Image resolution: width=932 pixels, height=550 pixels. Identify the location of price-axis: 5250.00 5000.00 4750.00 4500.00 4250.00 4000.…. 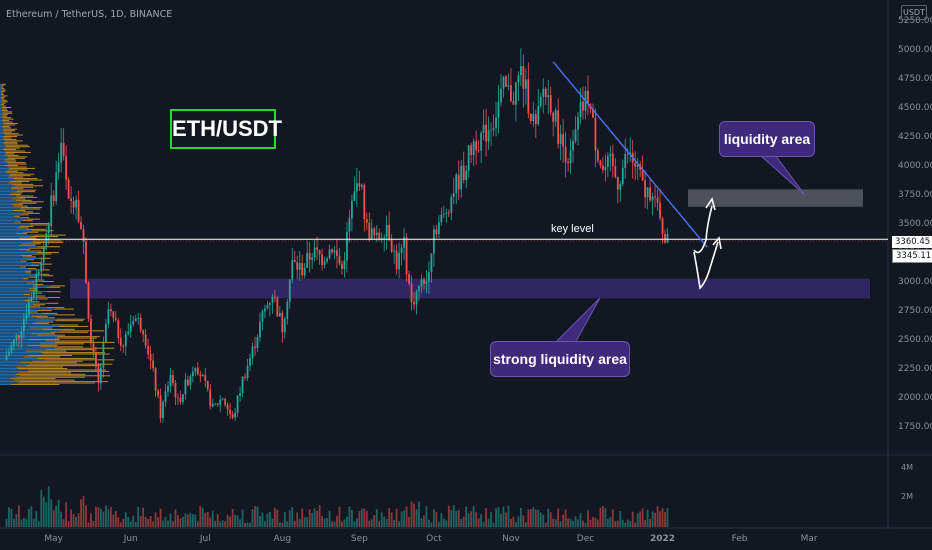
(915, 224).